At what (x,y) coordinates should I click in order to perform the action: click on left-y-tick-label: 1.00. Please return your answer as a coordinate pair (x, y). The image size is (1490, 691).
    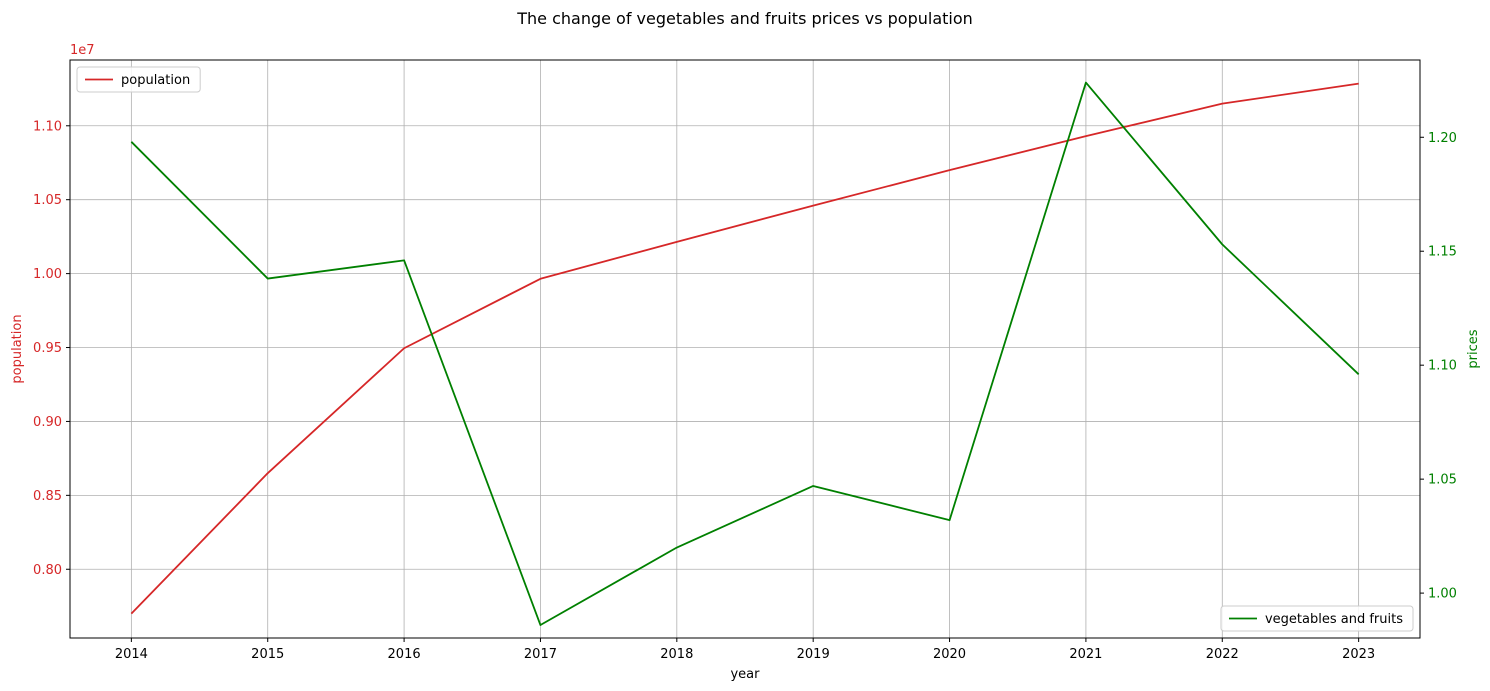
    Looking at the image, I should click on (47, 274).